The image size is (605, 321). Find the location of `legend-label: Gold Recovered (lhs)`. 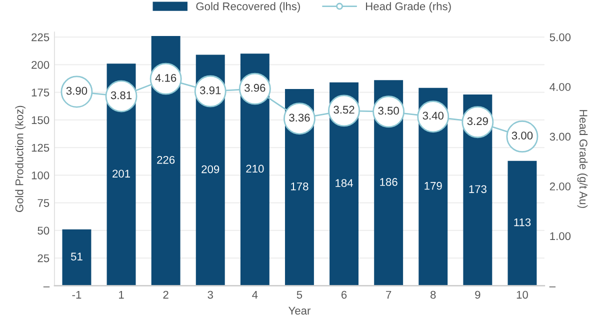

legend-label: Gold Recovered (lhs) is located at coordinates (248, 7).